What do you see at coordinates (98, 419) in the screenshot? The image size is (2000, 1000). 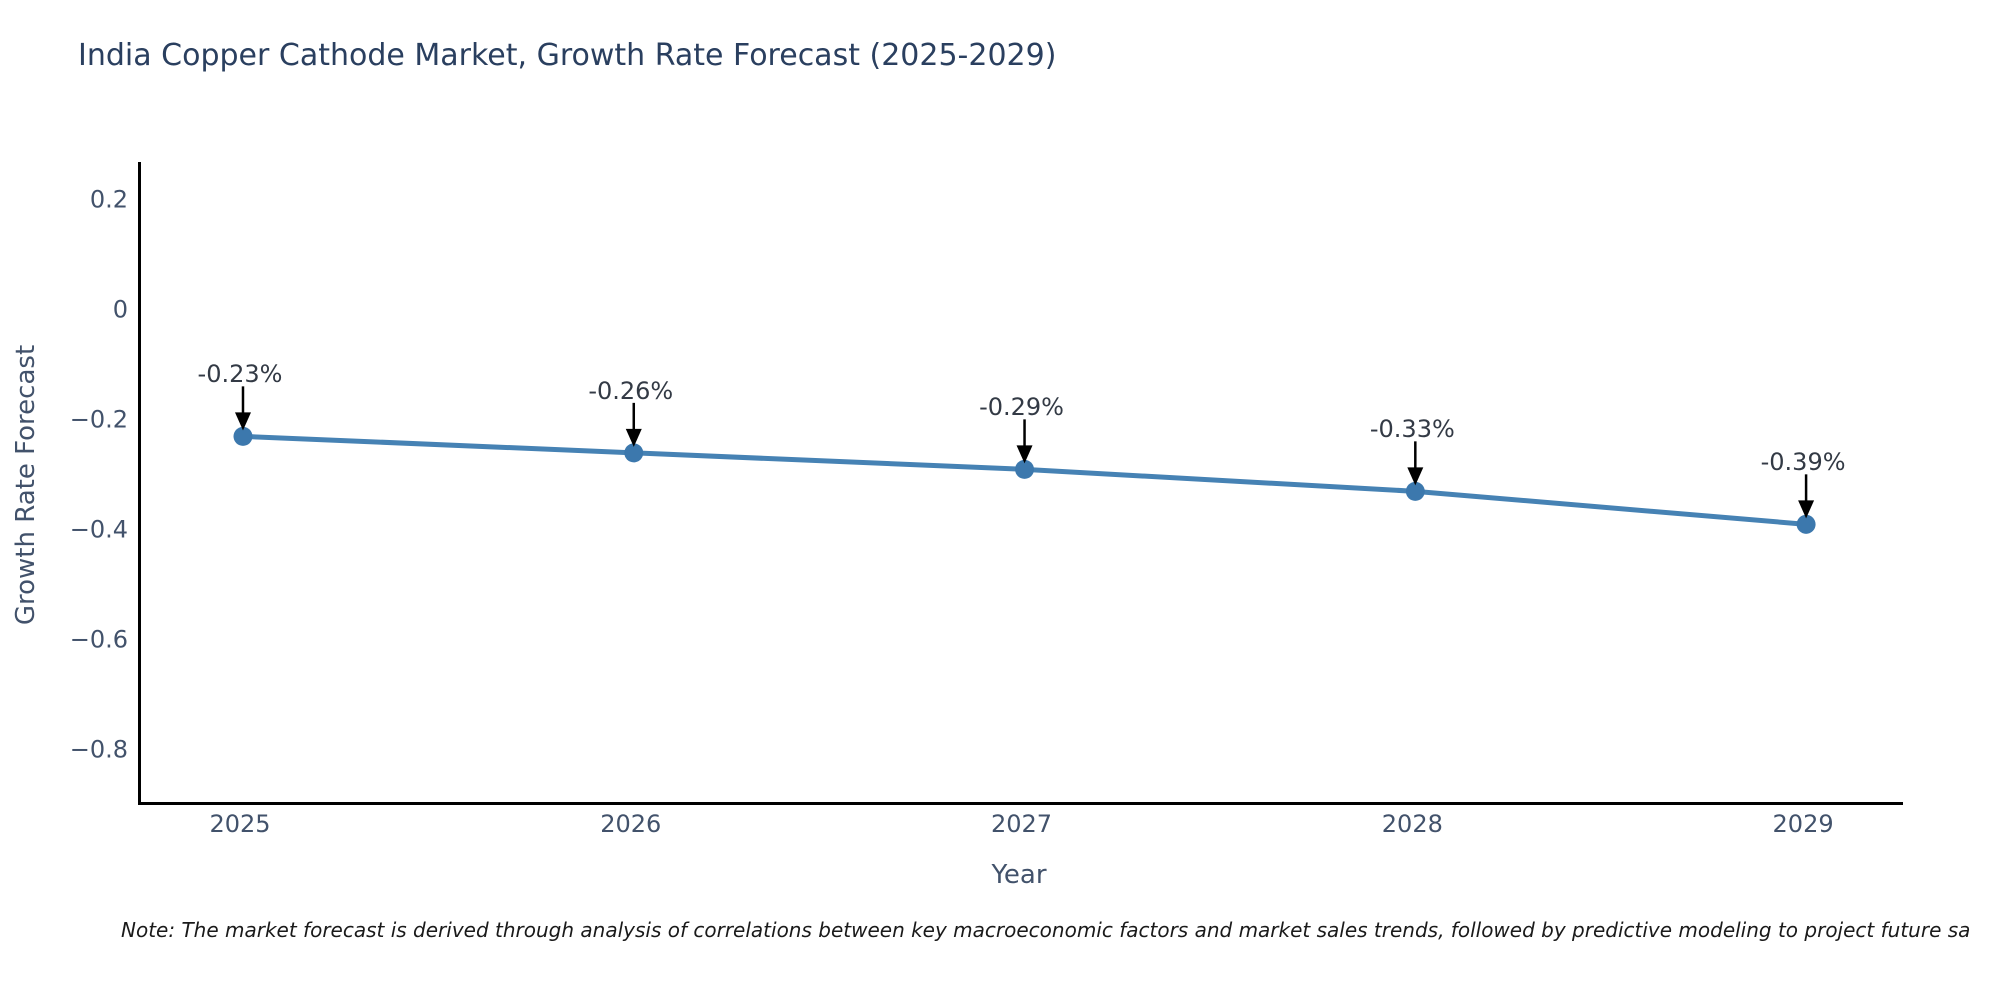 I see `y-axis-tick-label: −0.2` at bounding box center [98, 419].